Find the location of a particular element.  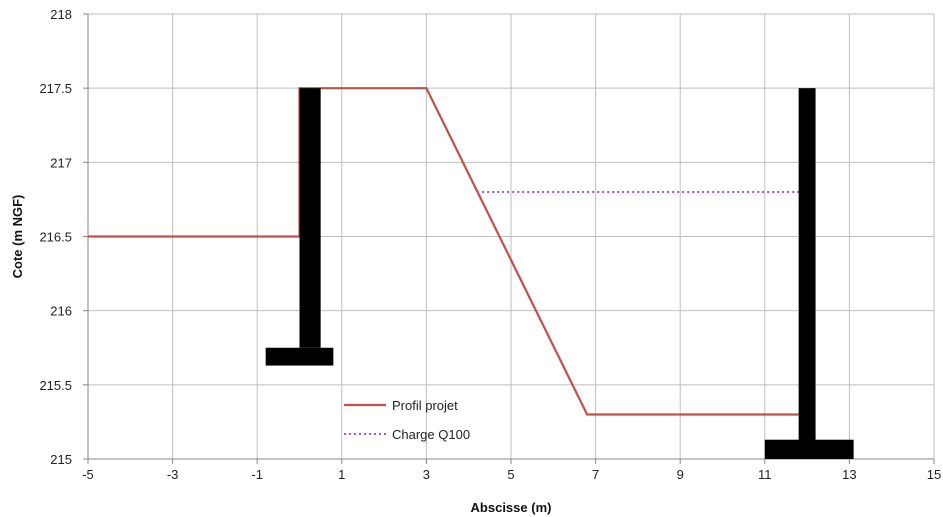

y-axis-title: Cote (m NGF) is located at coordinates (17, 237).